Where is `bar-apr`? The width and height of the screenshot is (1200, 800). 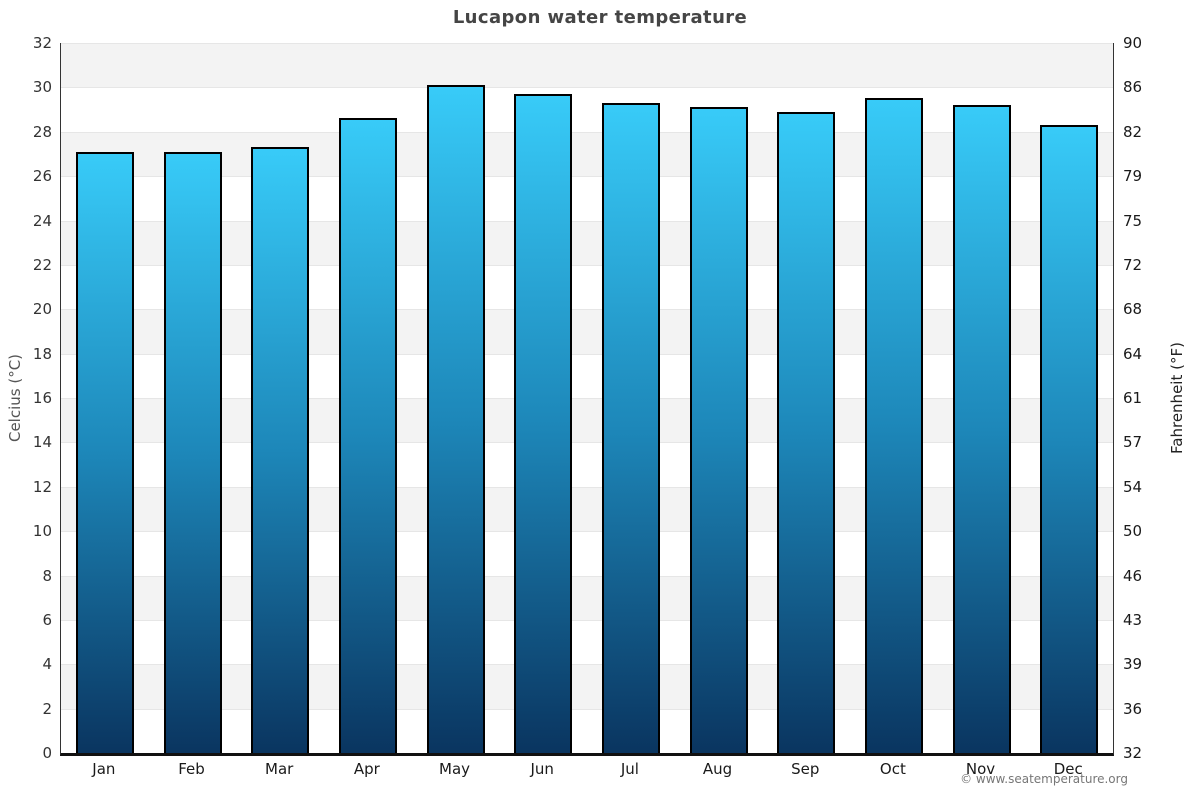 bar-apr is located at coordinates (367, 435).